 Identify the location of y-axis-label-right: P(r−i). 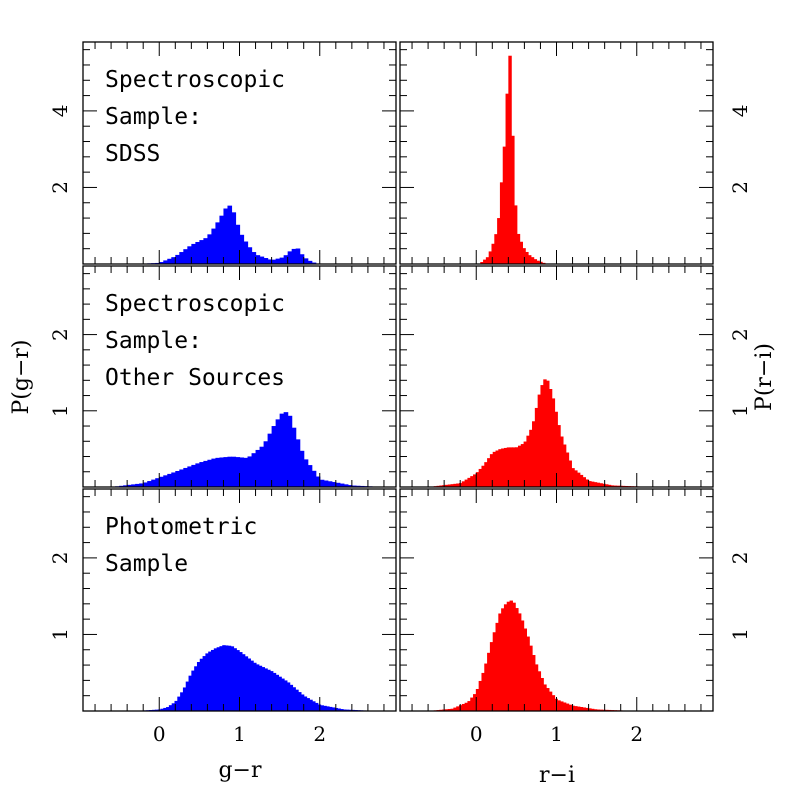
(764, 377).